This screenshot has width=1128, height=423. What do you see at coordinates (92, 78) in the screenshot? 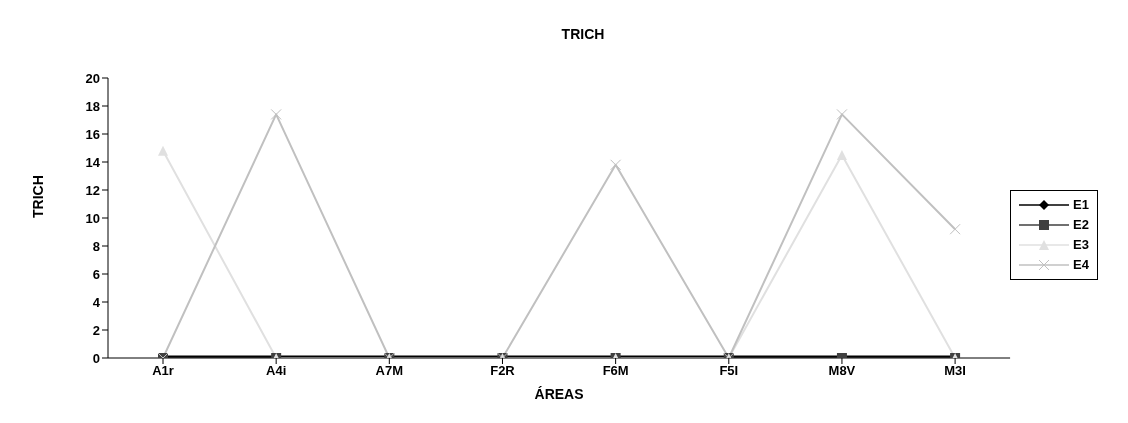
I see `y-tick-label: 20` at bounding box center [92, 78].